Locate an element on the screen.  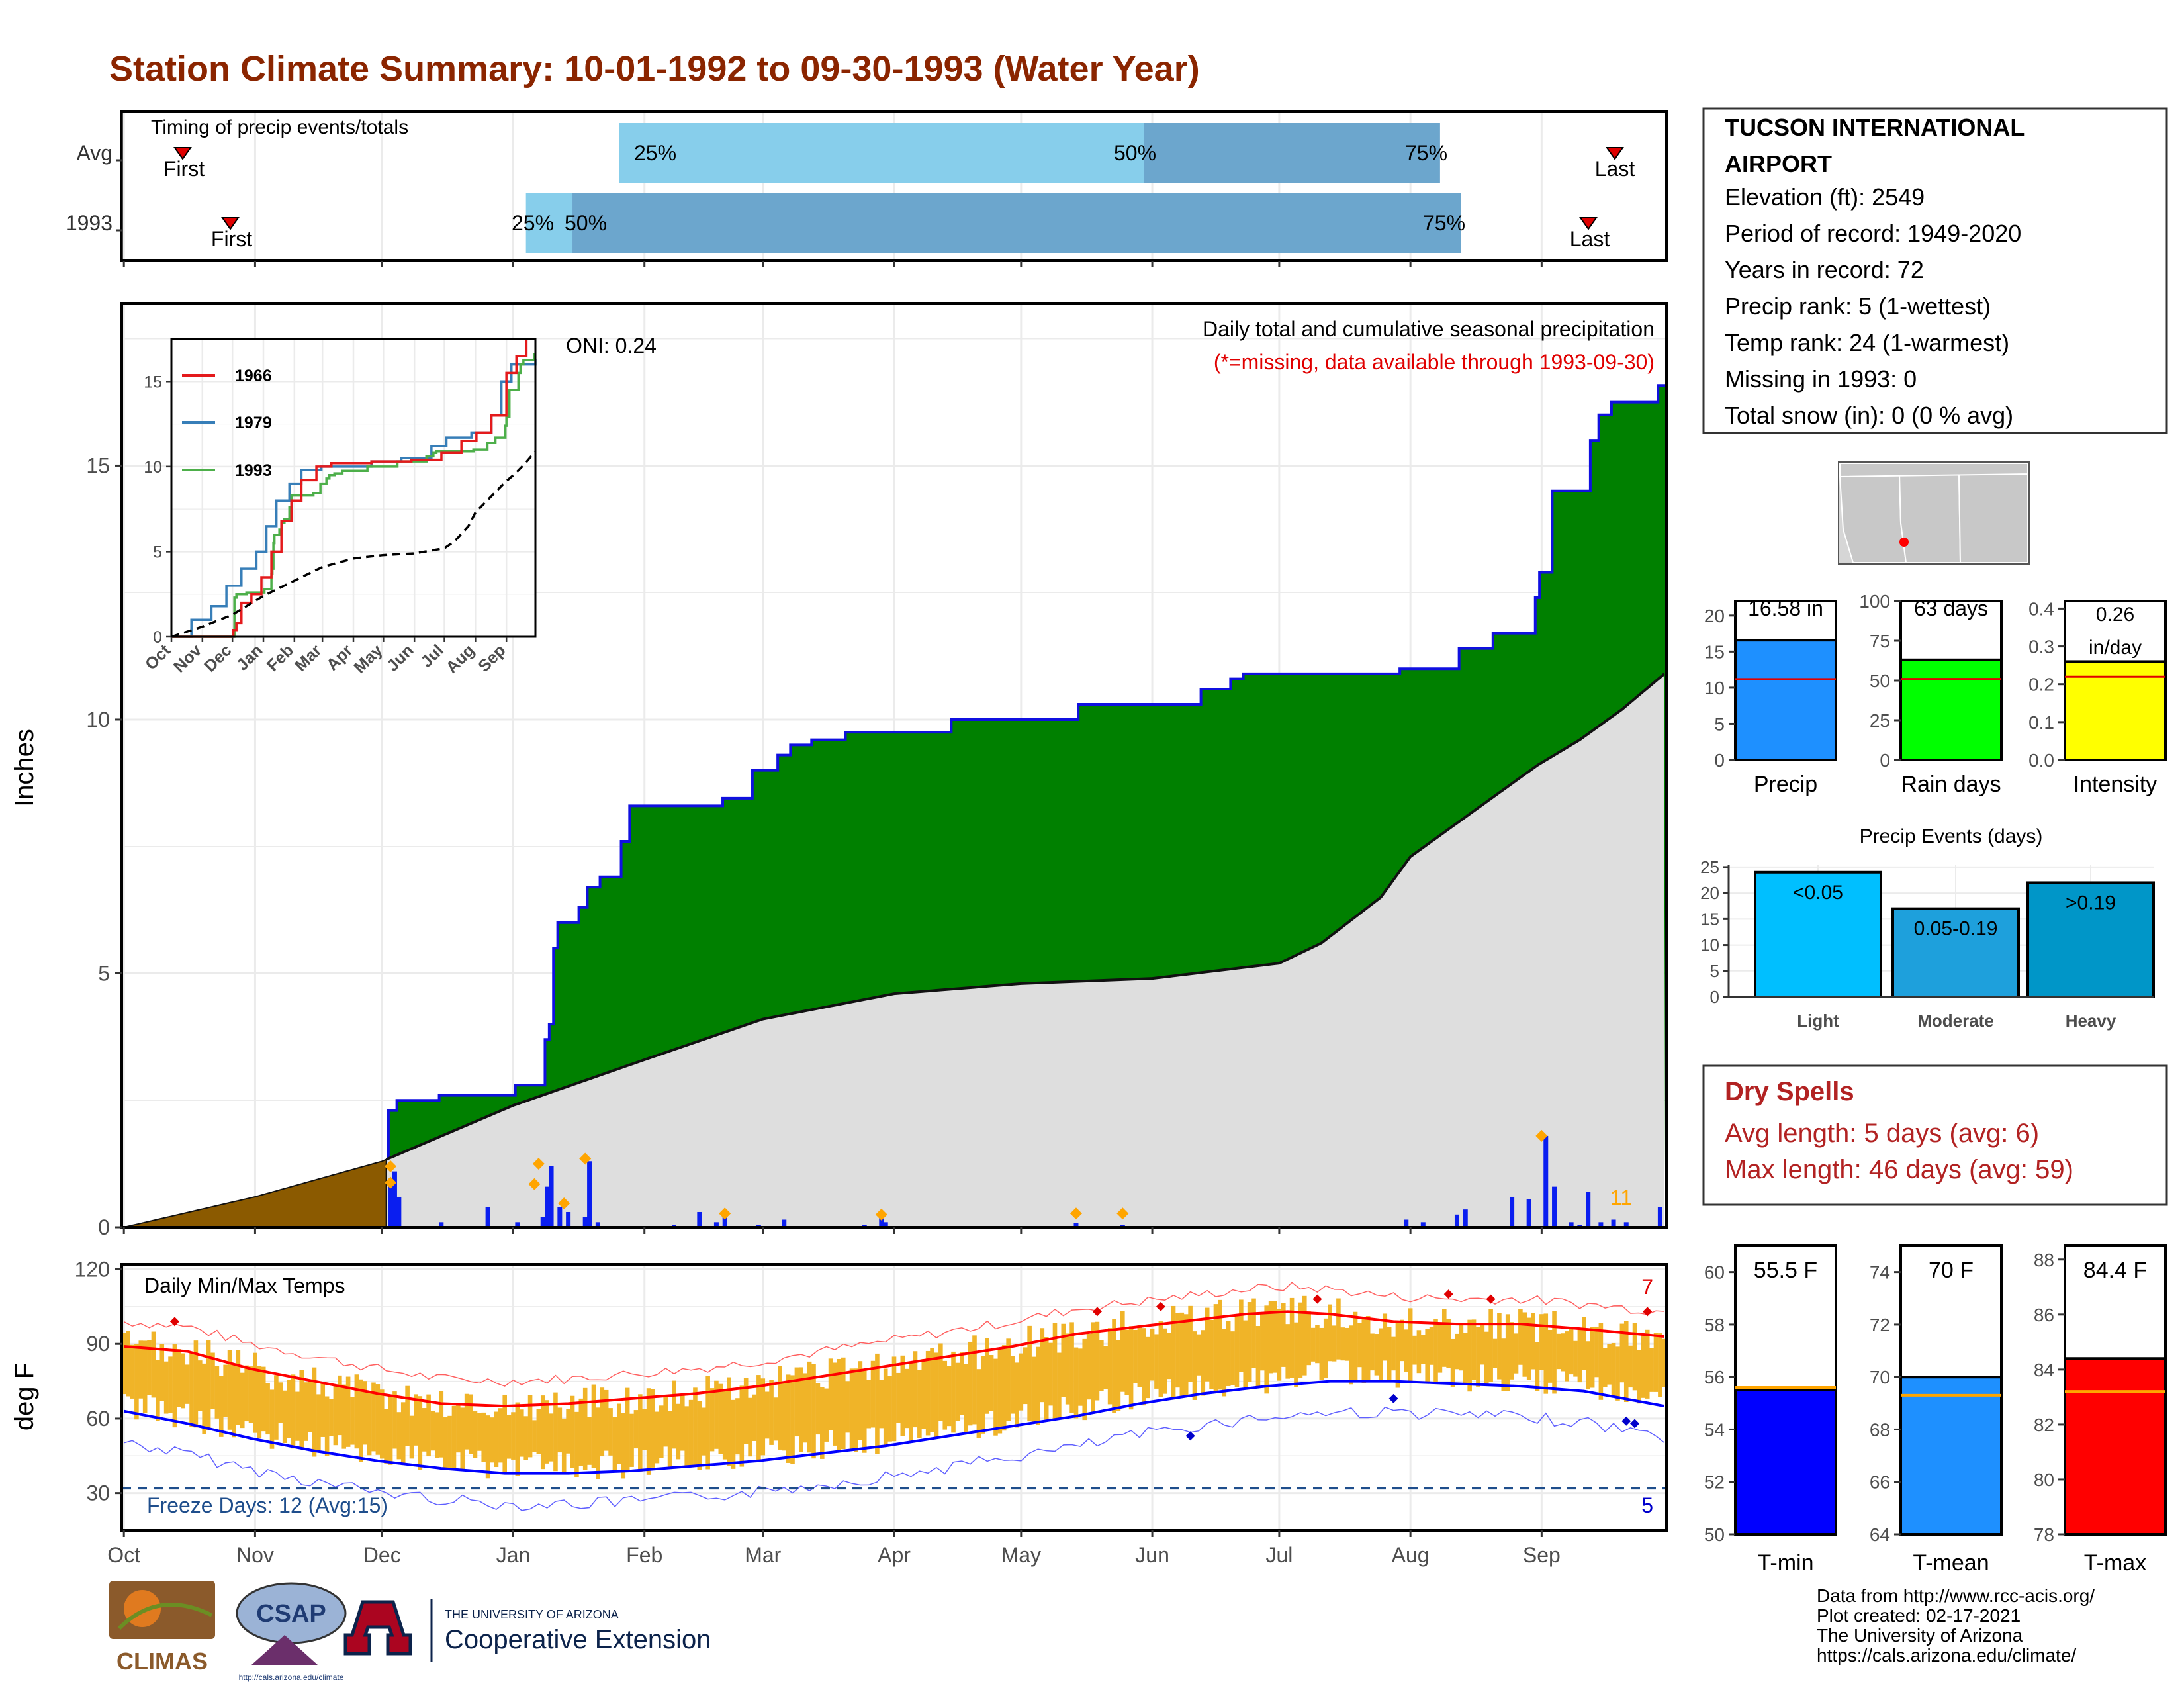
marker-count-label: 11 is located at coordinates (1621, 1197).